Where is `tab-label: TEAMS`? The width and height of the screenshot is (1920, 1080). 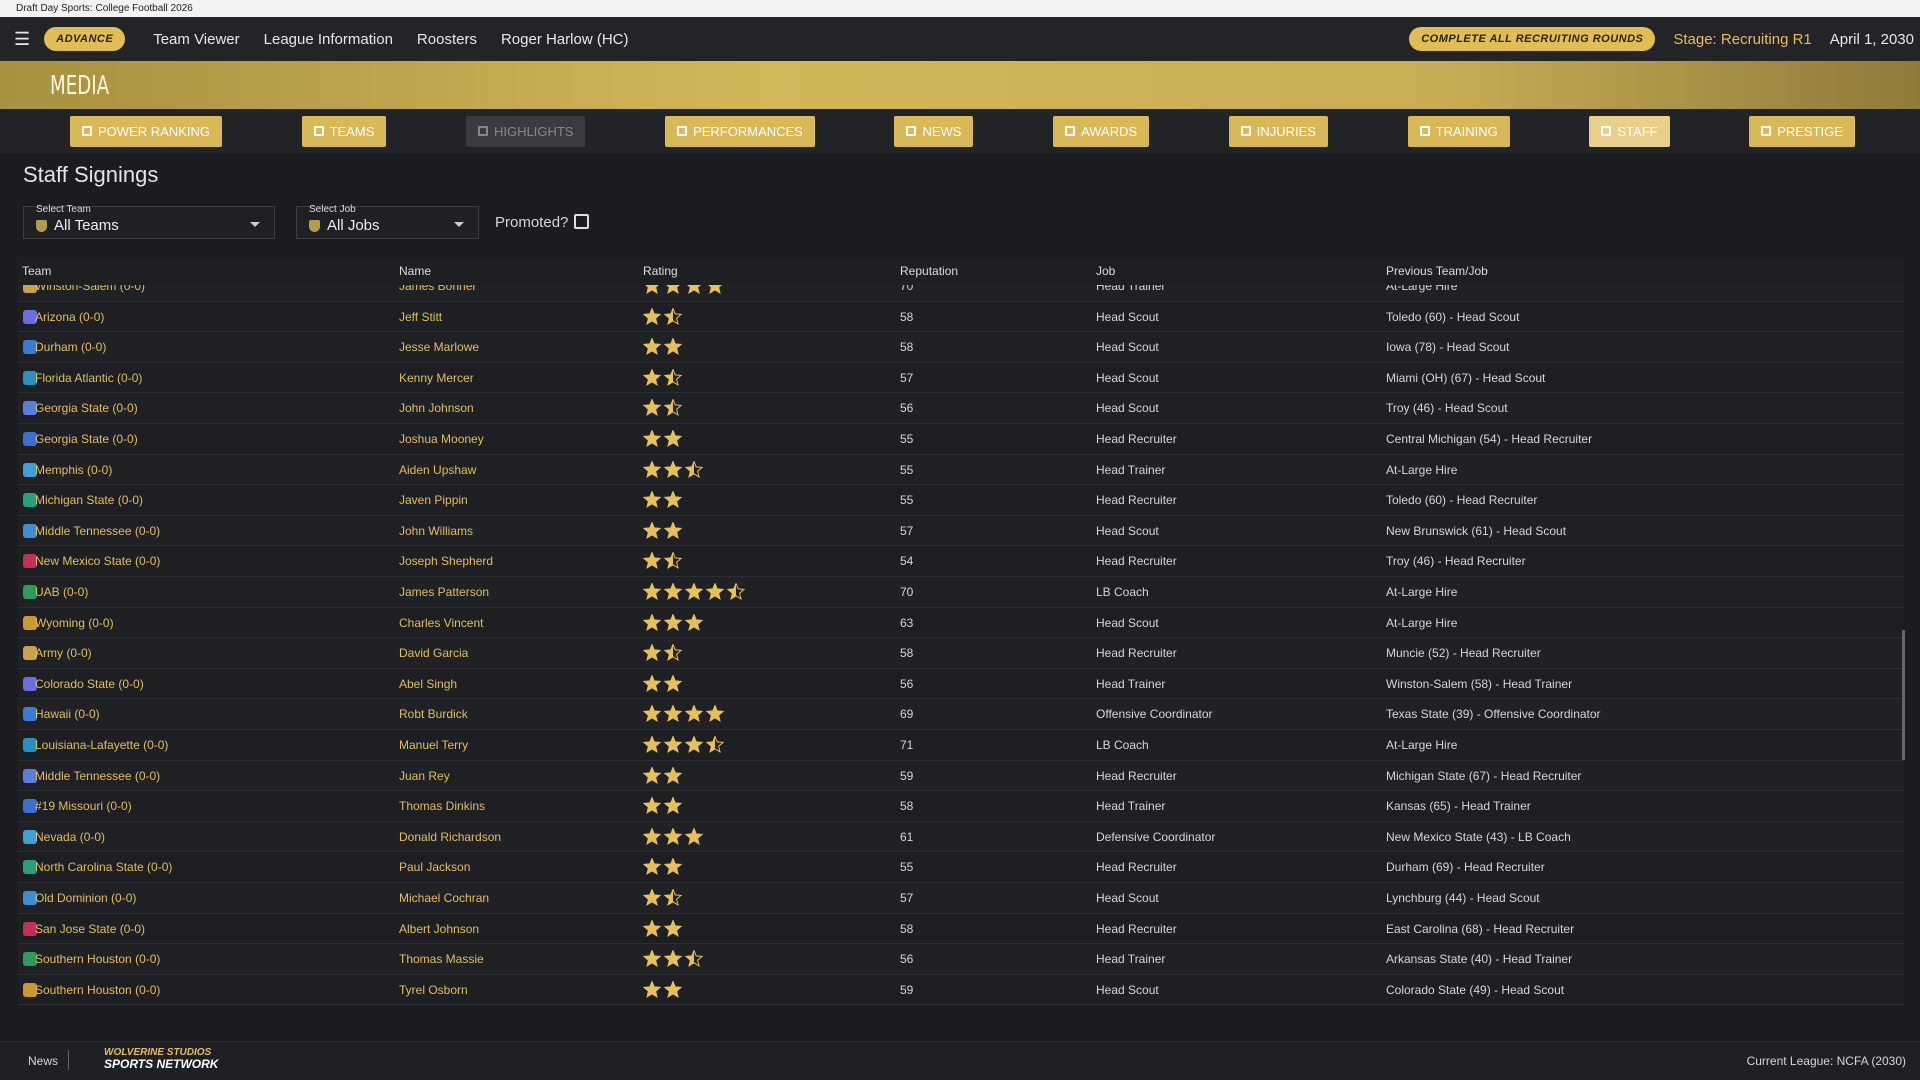
tab-label: TEAMS is located at coordinates (352, 131).